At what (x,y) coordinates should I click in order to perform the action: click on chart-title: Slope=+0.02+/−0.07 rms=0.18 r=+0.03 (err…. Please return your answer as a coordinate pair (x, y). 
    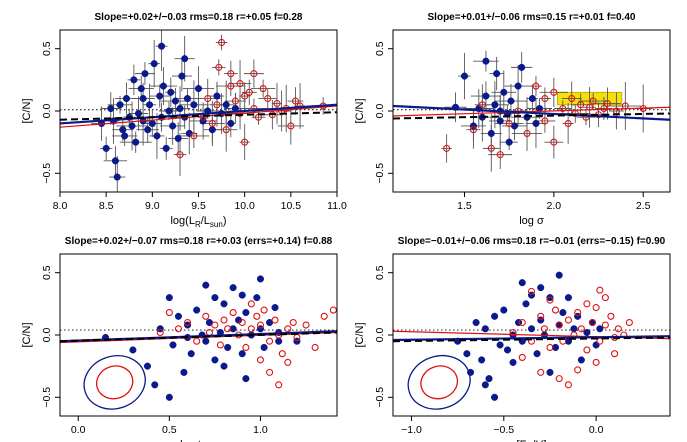
    Looking at the image, I should click on (199, 241).